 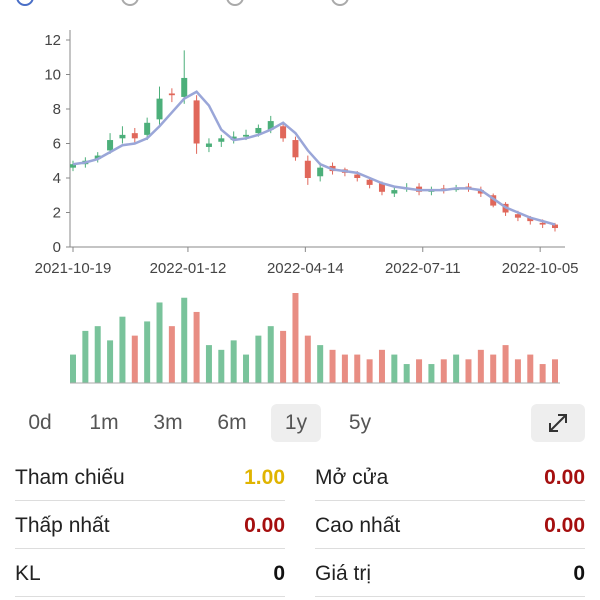 I want to click on legend-label: MA20, so click(x=175, y=2).